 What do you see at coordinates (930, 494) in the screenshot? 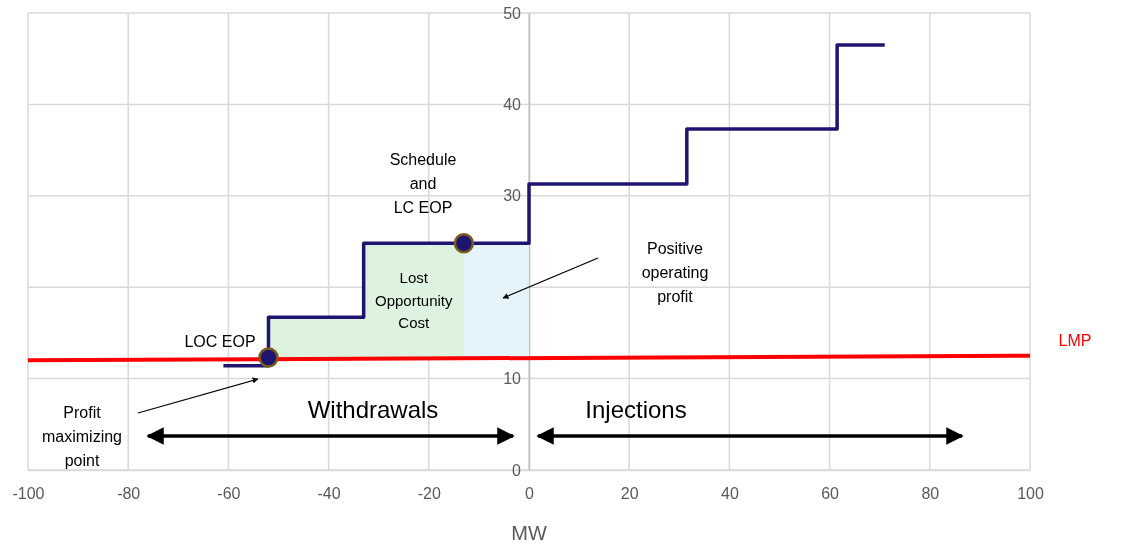
I see `x-tick-label: 80` at bounding box center [930, 494].